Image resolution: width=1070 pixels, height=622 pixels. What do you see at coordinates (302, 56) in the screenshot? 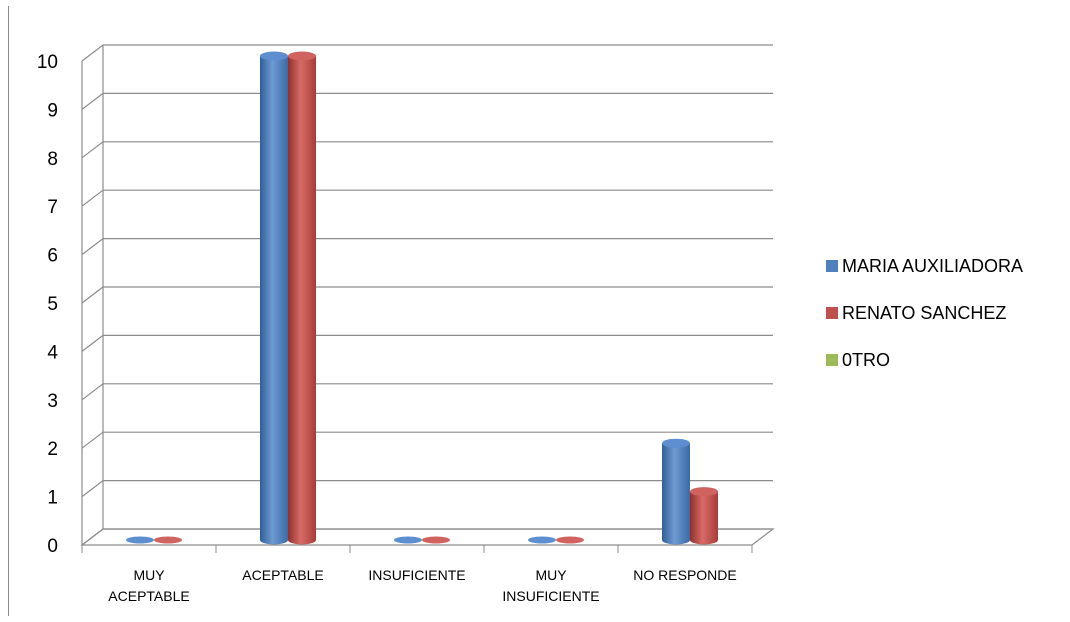
I see `bar-renato-sanchez-1-top` at bounding box center [302, 56].